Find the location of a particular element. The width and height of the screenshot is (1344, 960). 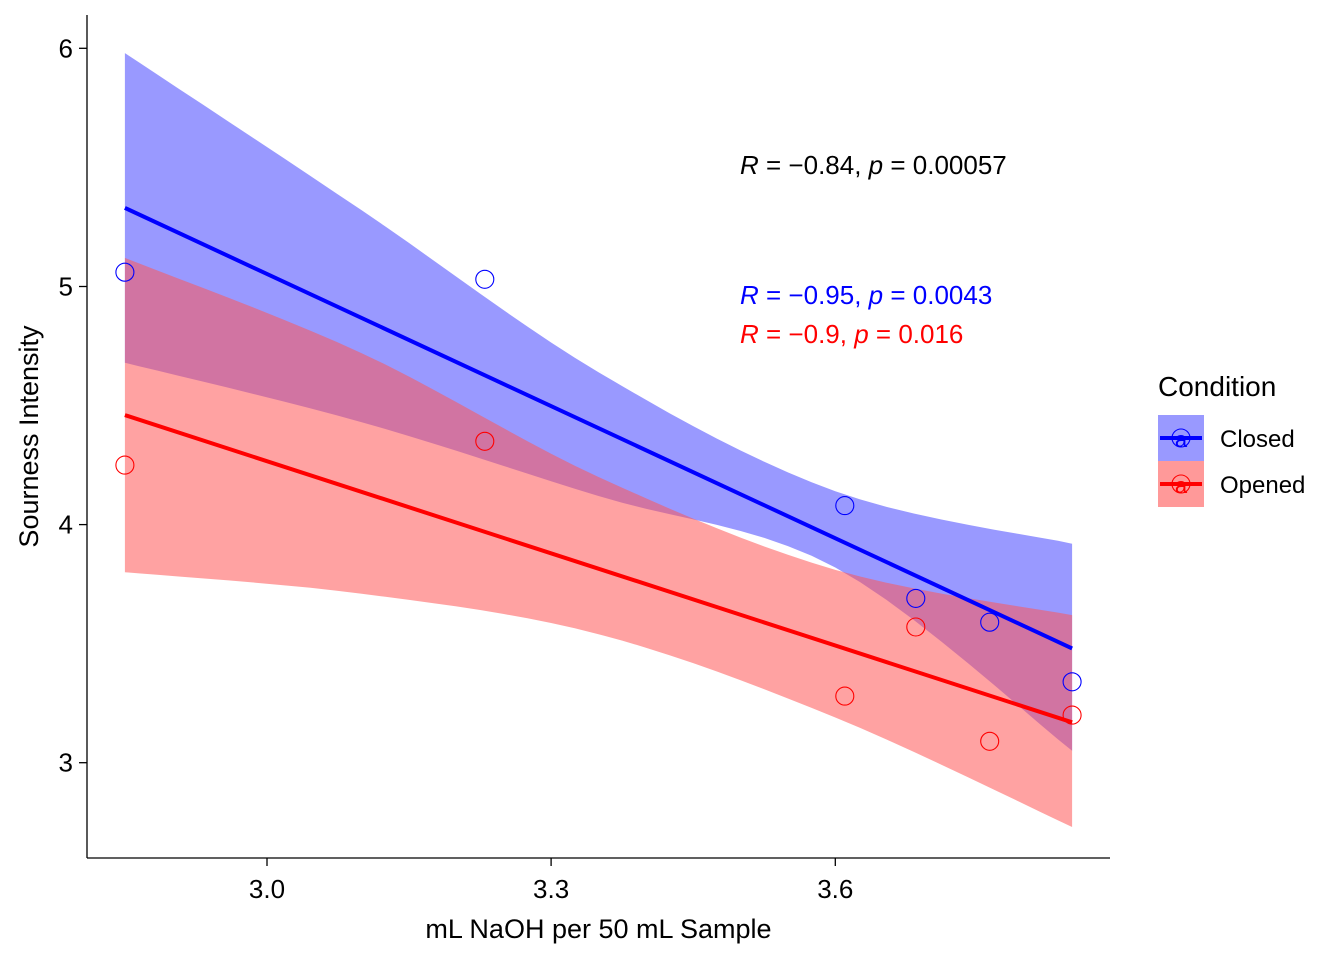

legend-entries: a Closed a Opened is located at coordinates (1231, 461).